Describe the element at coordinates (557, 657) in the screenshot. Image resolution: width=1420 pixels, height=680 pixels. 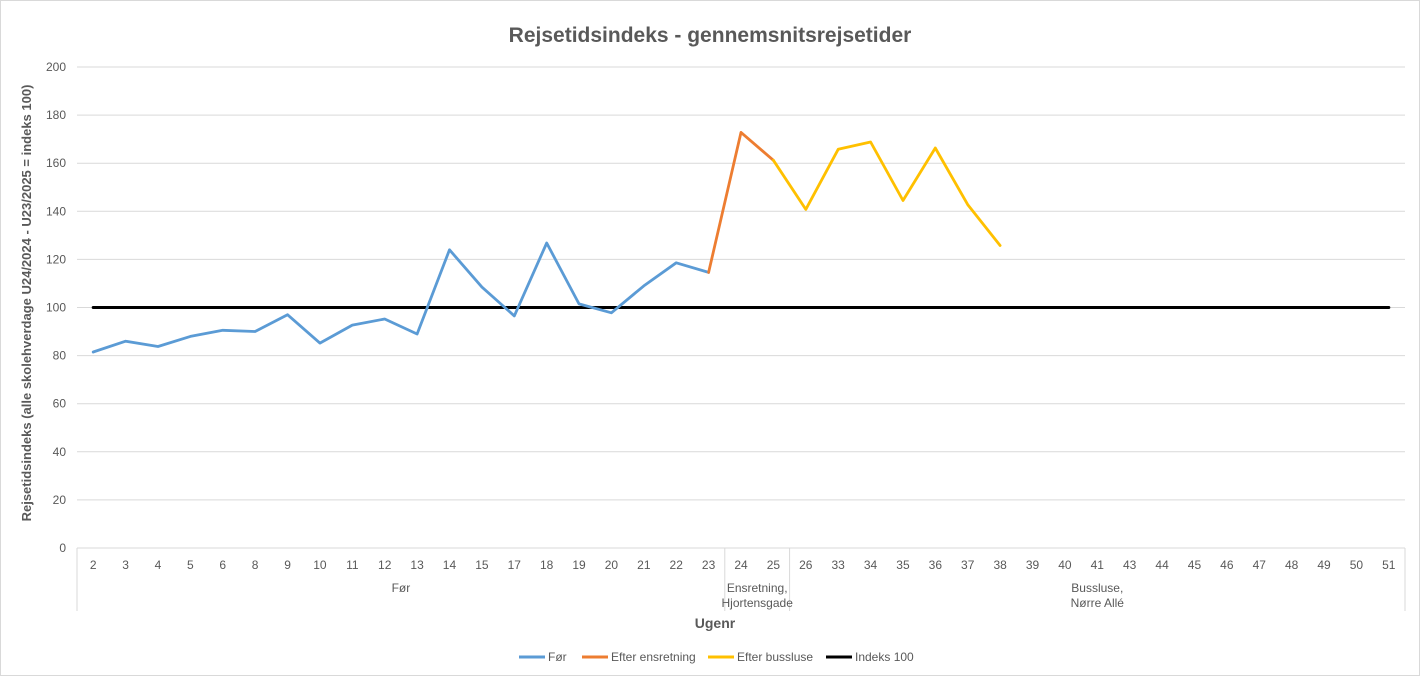
I see `legend-label: Før` at that location.